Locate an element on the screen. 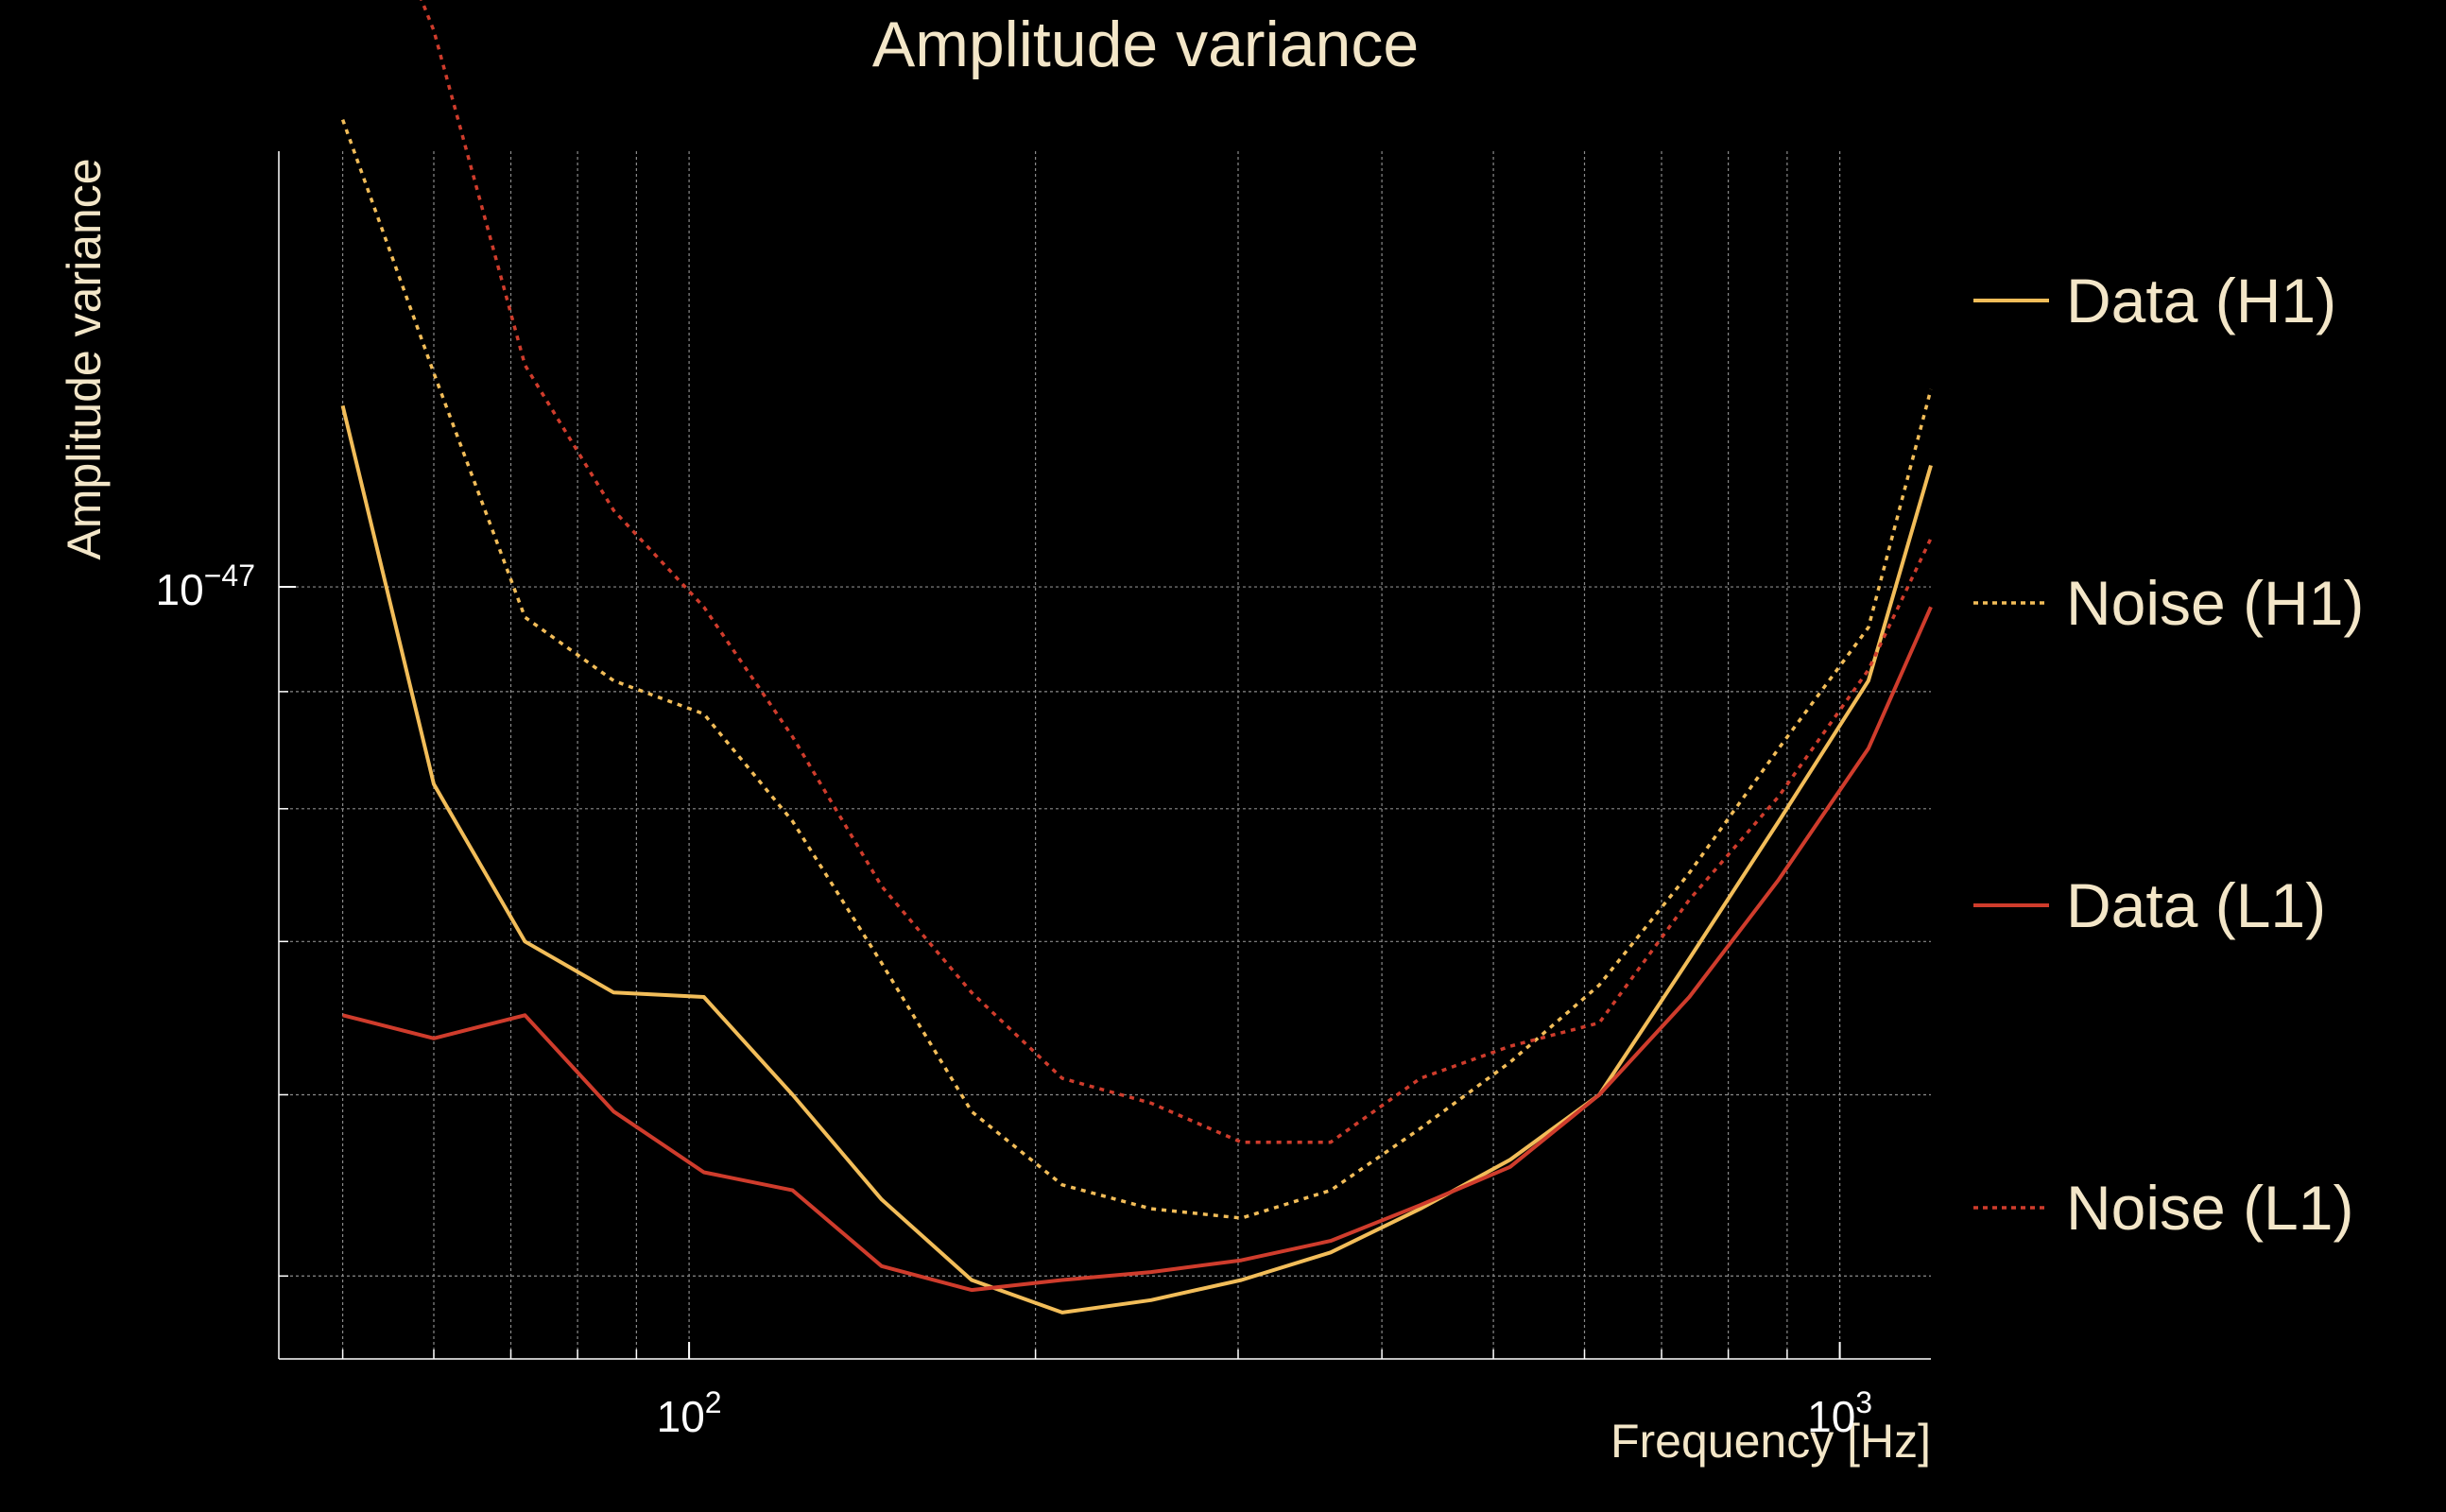  legend-label: Noise (L1) is located at coordinates (2209, 1208).